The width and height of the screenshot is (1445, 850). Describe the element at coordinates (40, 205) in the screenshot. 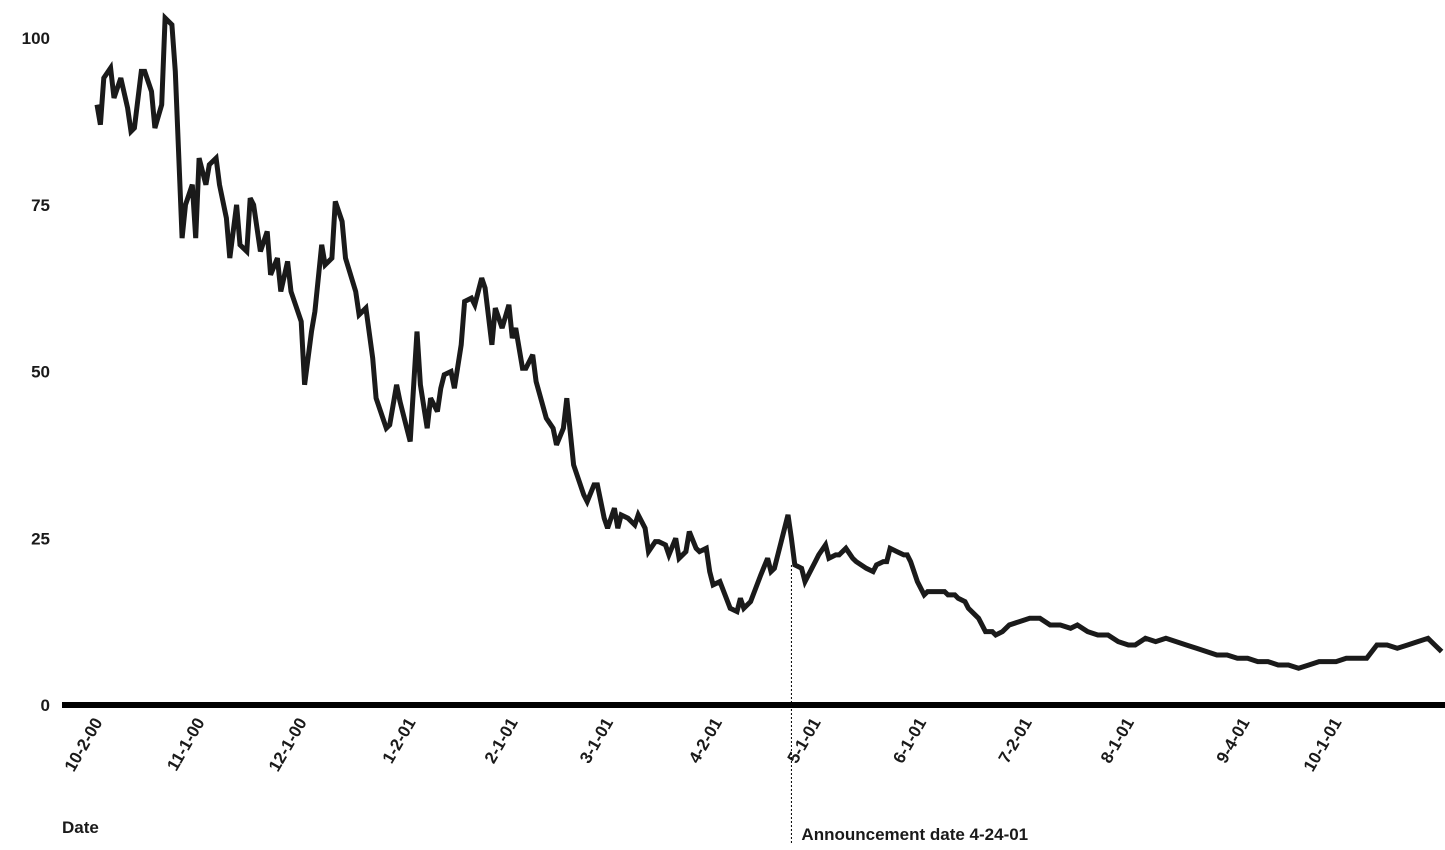

I see `y-tick-label: 75` at that location.